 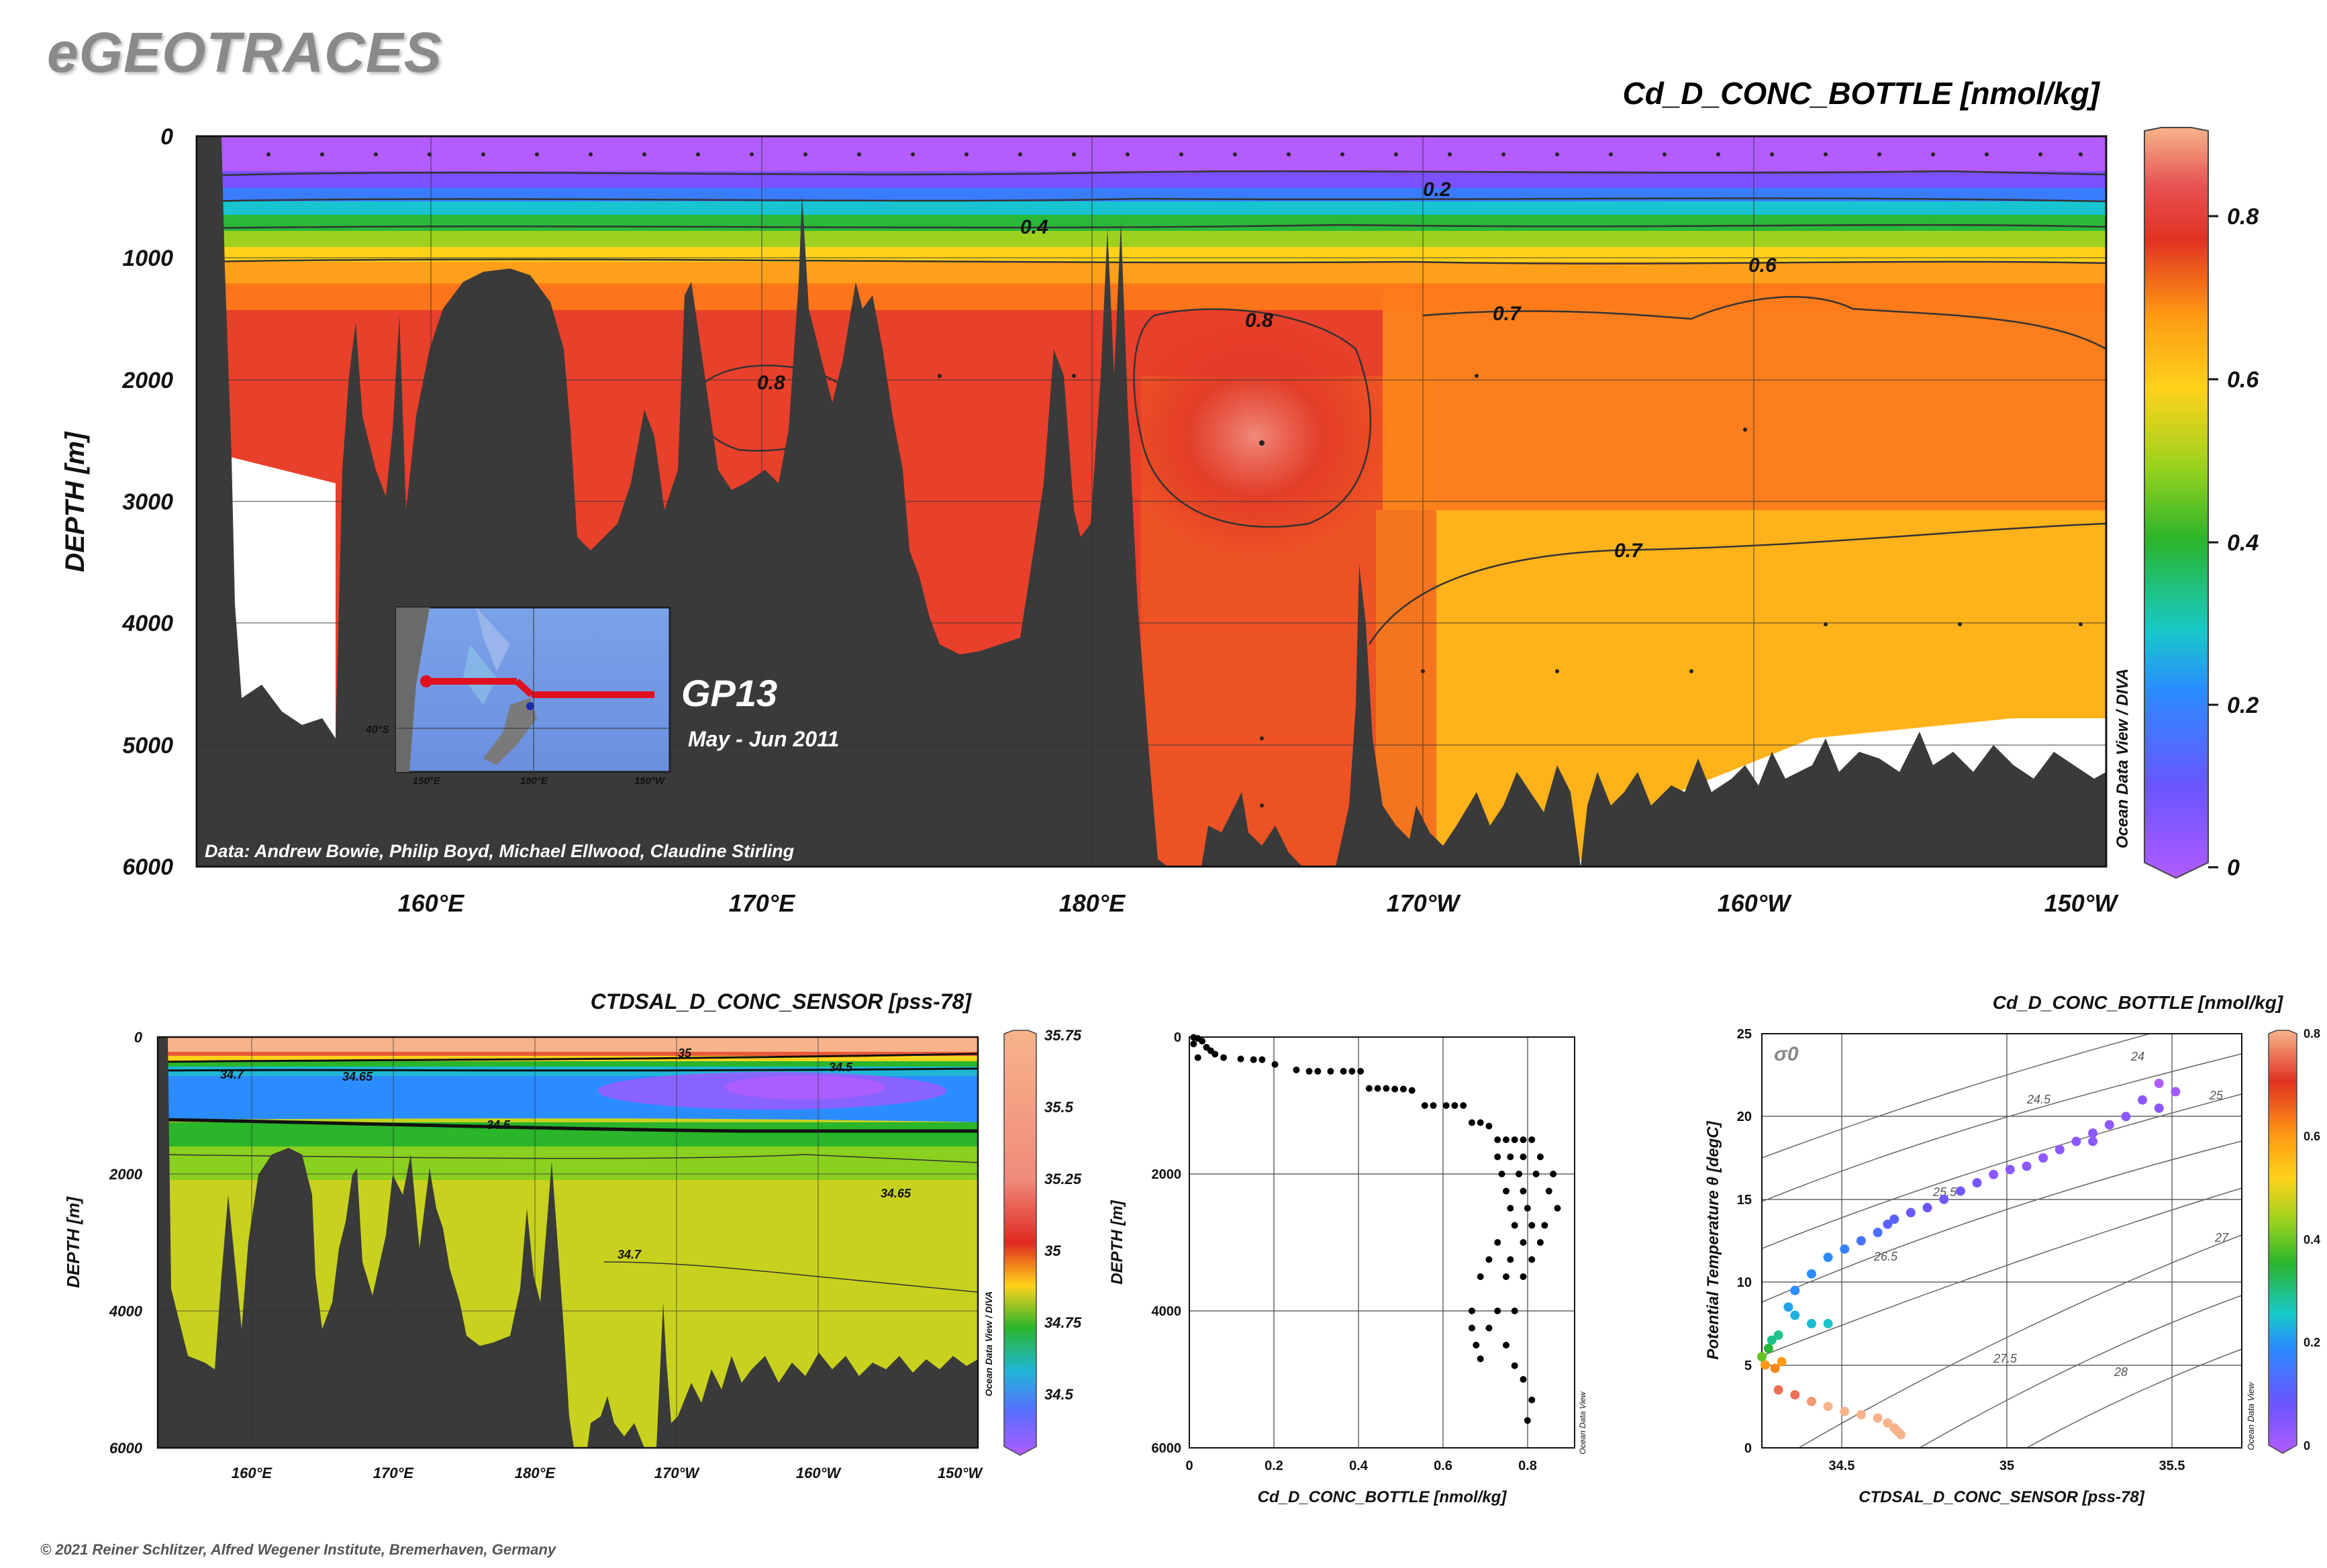 I want to click on svg-text: 1000, so click(x=147, y=258).